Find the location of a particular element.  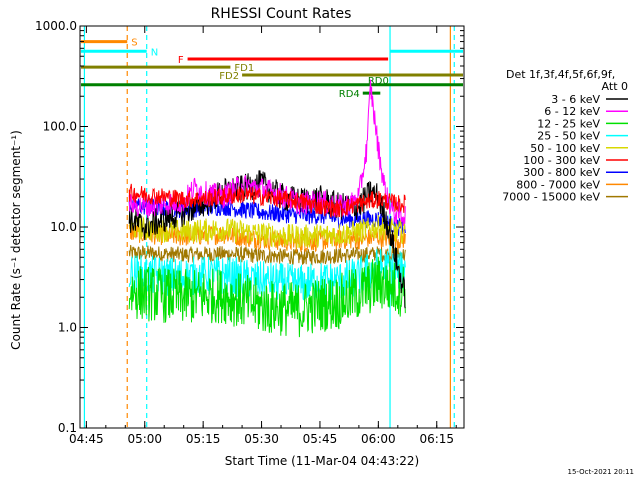

x-tick-label-0: 04:45 is located at coordinates (86, 439).